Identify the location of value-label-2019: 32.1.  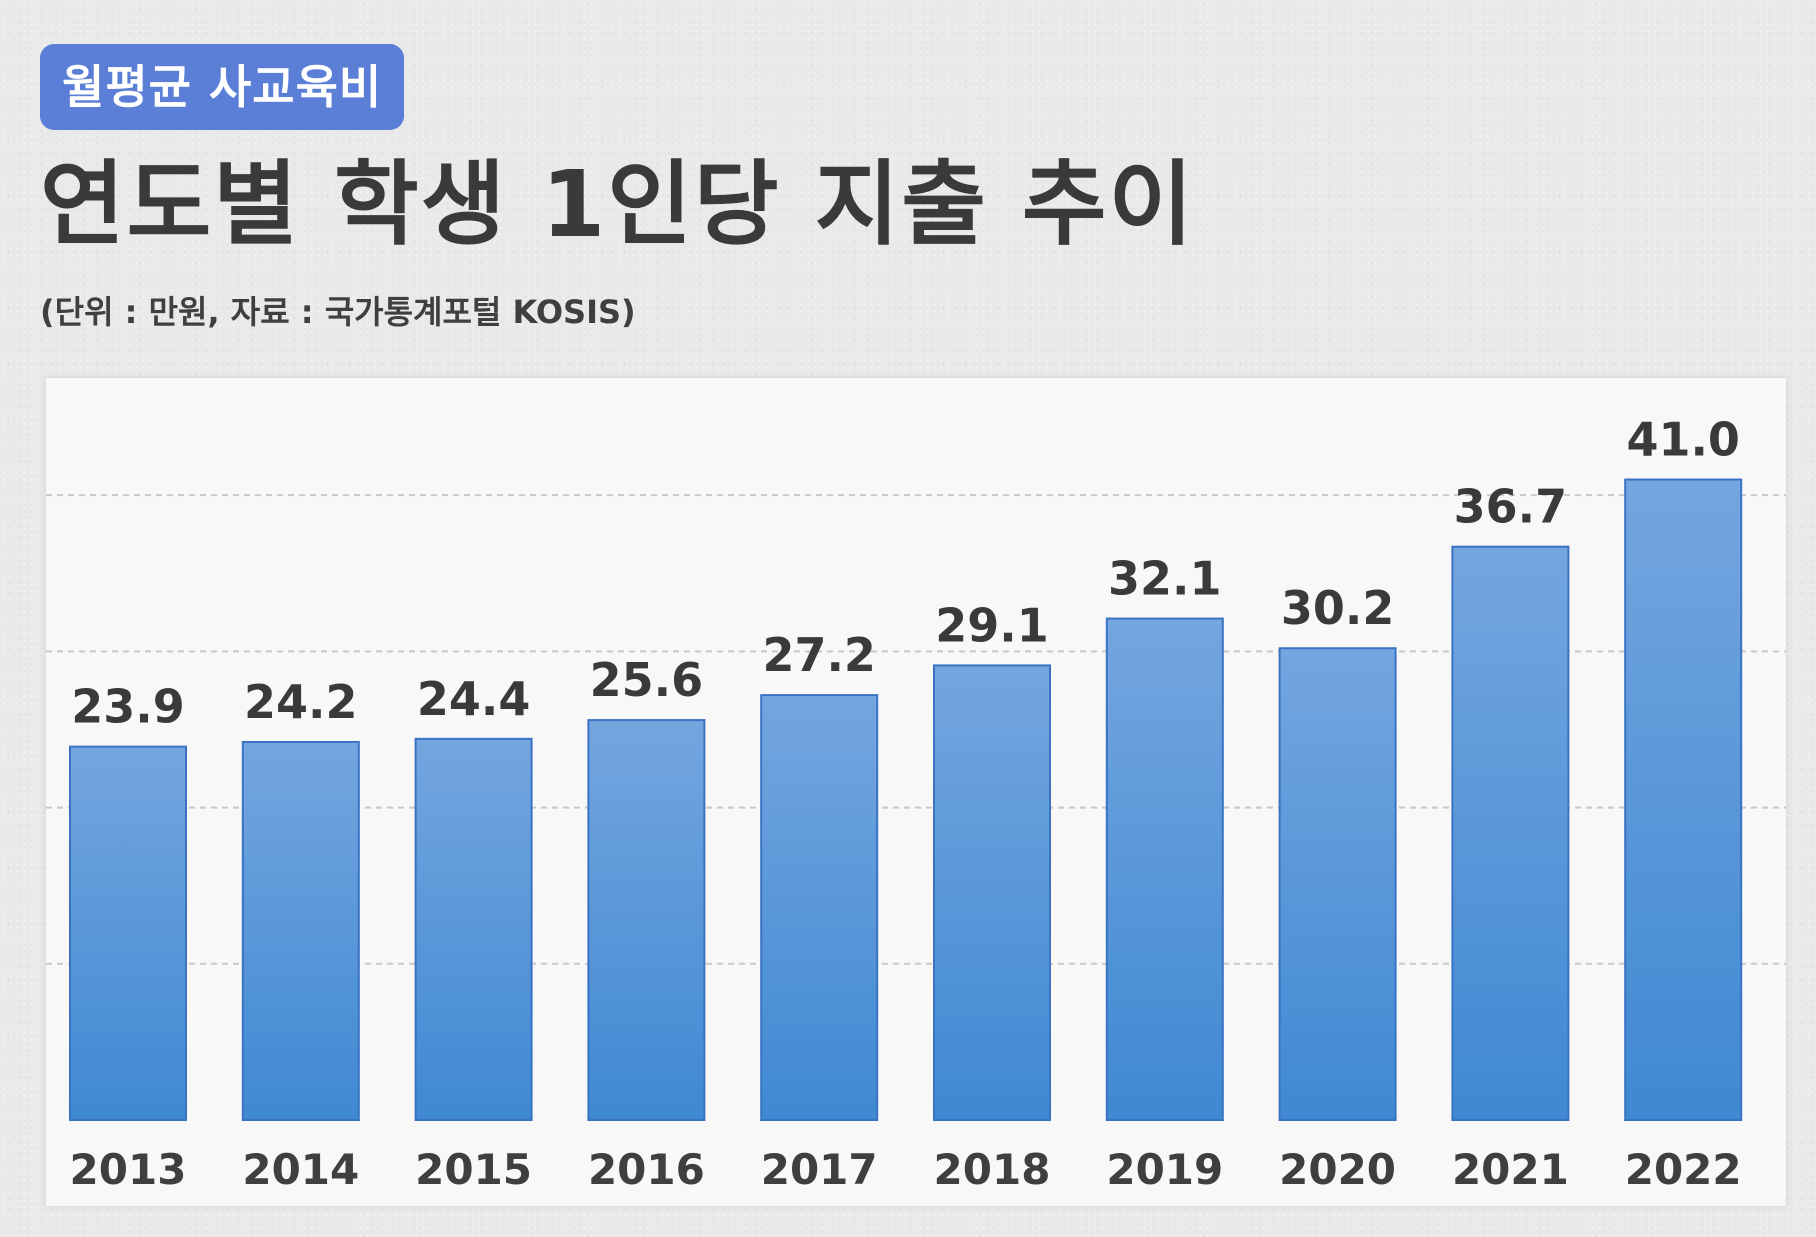
(1165, 579).